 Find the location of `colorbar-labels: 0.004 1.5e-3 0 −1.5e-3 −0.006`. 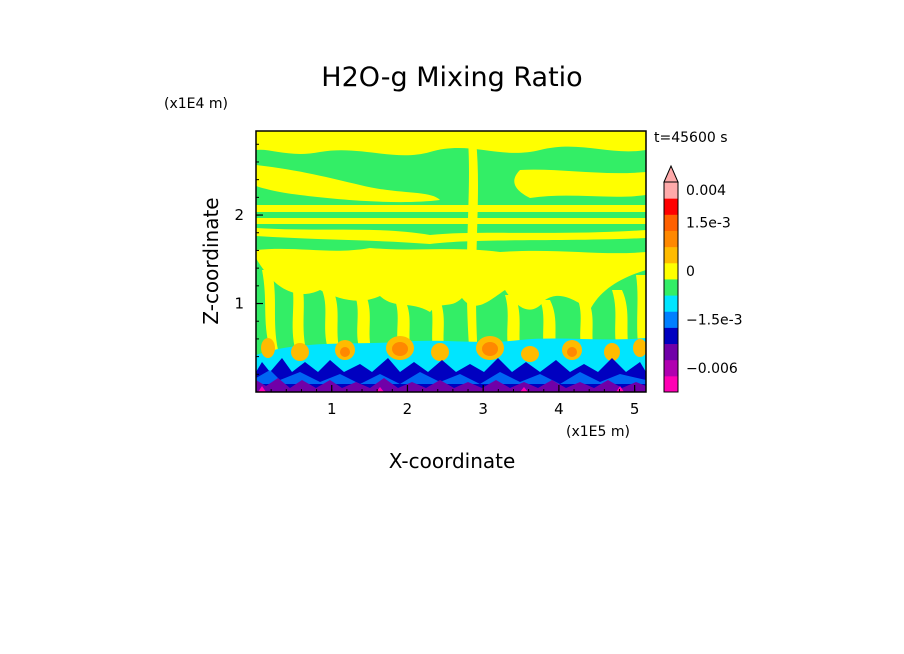

colorbar-labels: 0.004 1.5e-3 0 −1.5e-3 −0.006 is located at coordinates (714, 280).